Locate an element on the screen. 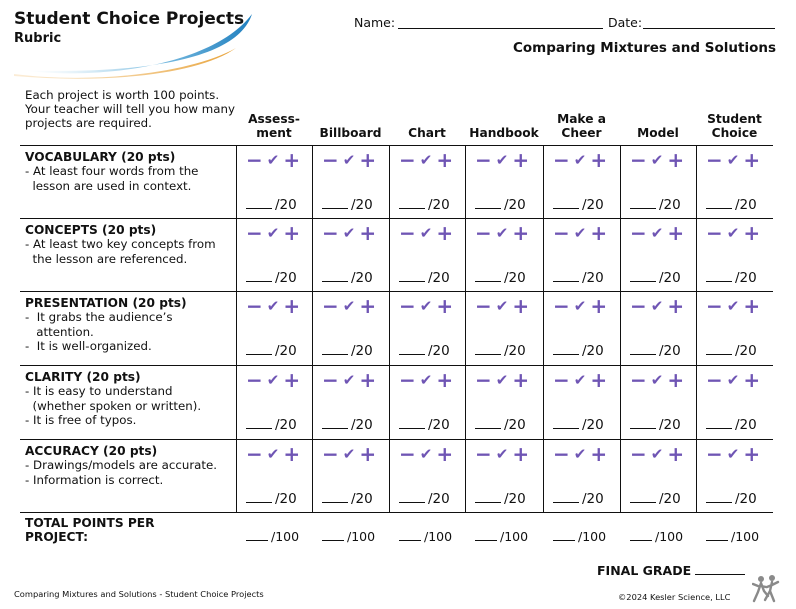  date-field is located at coordinates (709, 28).